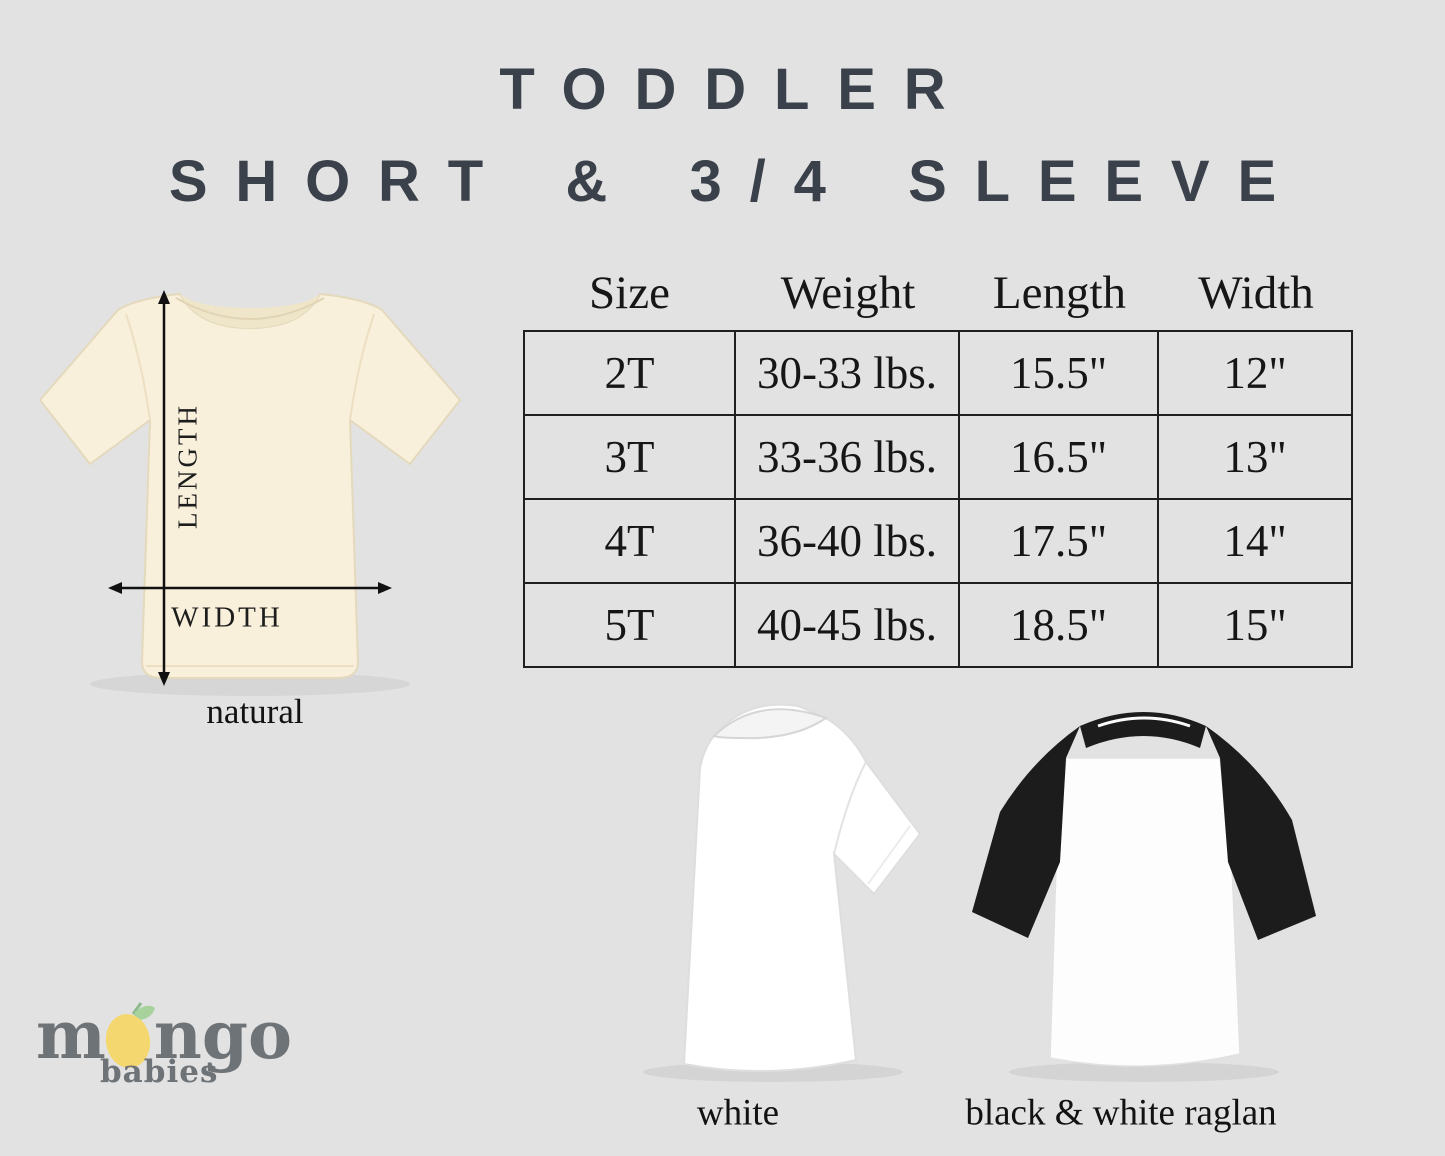 Image resolution: width=1445 pixels, height=1156 pixels. Describe the element at coordinates (848, 625) in the screenshot. I see `table-cell: 40-45 lbs.` at that location.